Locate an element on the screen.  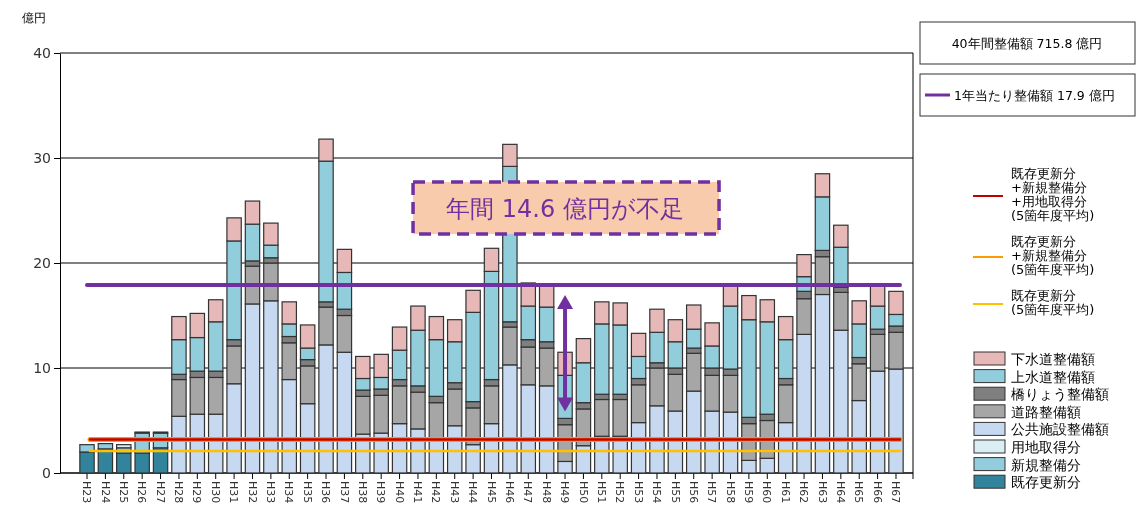
x-tick-label: H62 is located at coordinates (804, 492).